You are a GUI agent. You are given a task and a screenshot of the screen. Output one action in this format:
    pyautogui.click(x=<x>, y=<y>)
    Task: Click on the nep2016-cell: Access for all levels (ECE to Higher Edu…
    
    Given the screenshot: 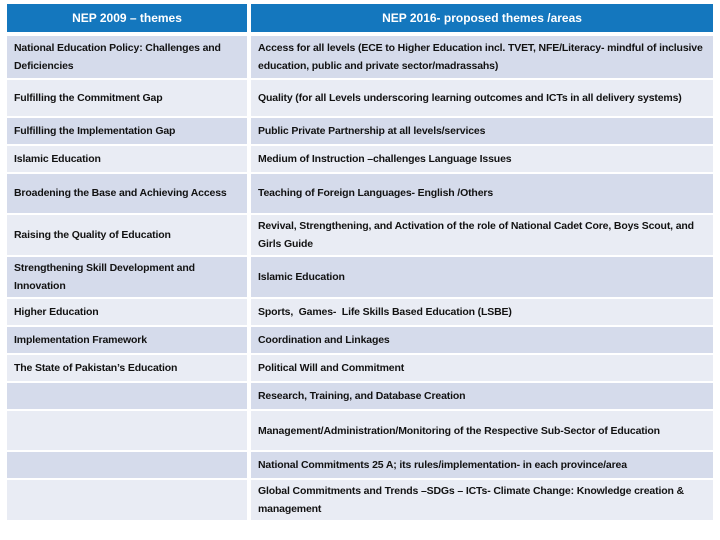 What is the action you would take?
    pyautogui.click(x=482, y=57)
    